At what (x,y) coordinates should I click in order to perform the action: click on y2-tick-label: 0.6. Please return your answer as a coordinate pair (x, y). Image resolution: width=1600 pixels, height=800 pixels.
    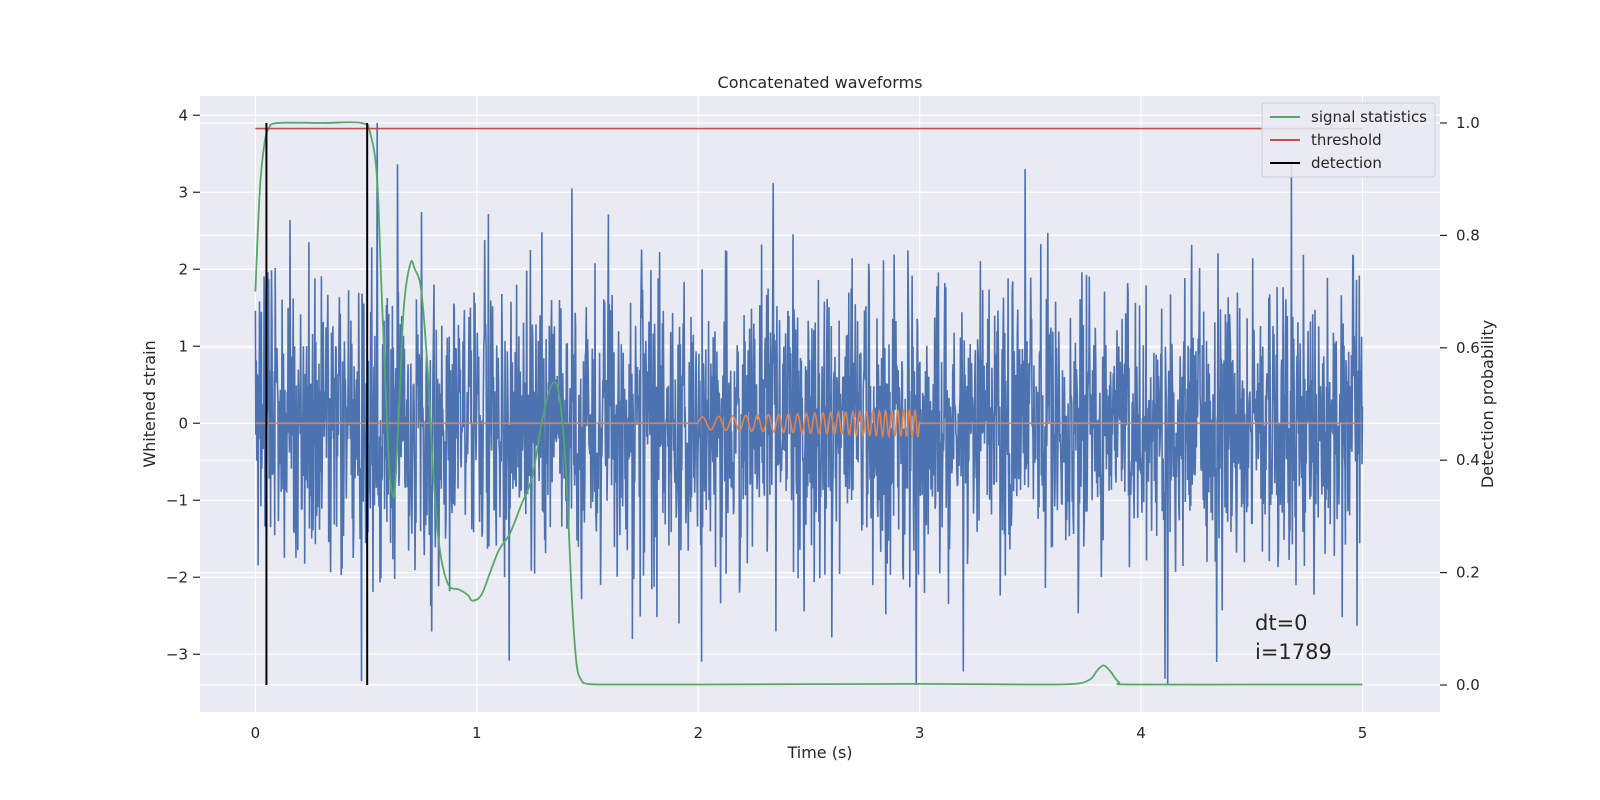
    Looking at the image, I should click on (1468, 348).